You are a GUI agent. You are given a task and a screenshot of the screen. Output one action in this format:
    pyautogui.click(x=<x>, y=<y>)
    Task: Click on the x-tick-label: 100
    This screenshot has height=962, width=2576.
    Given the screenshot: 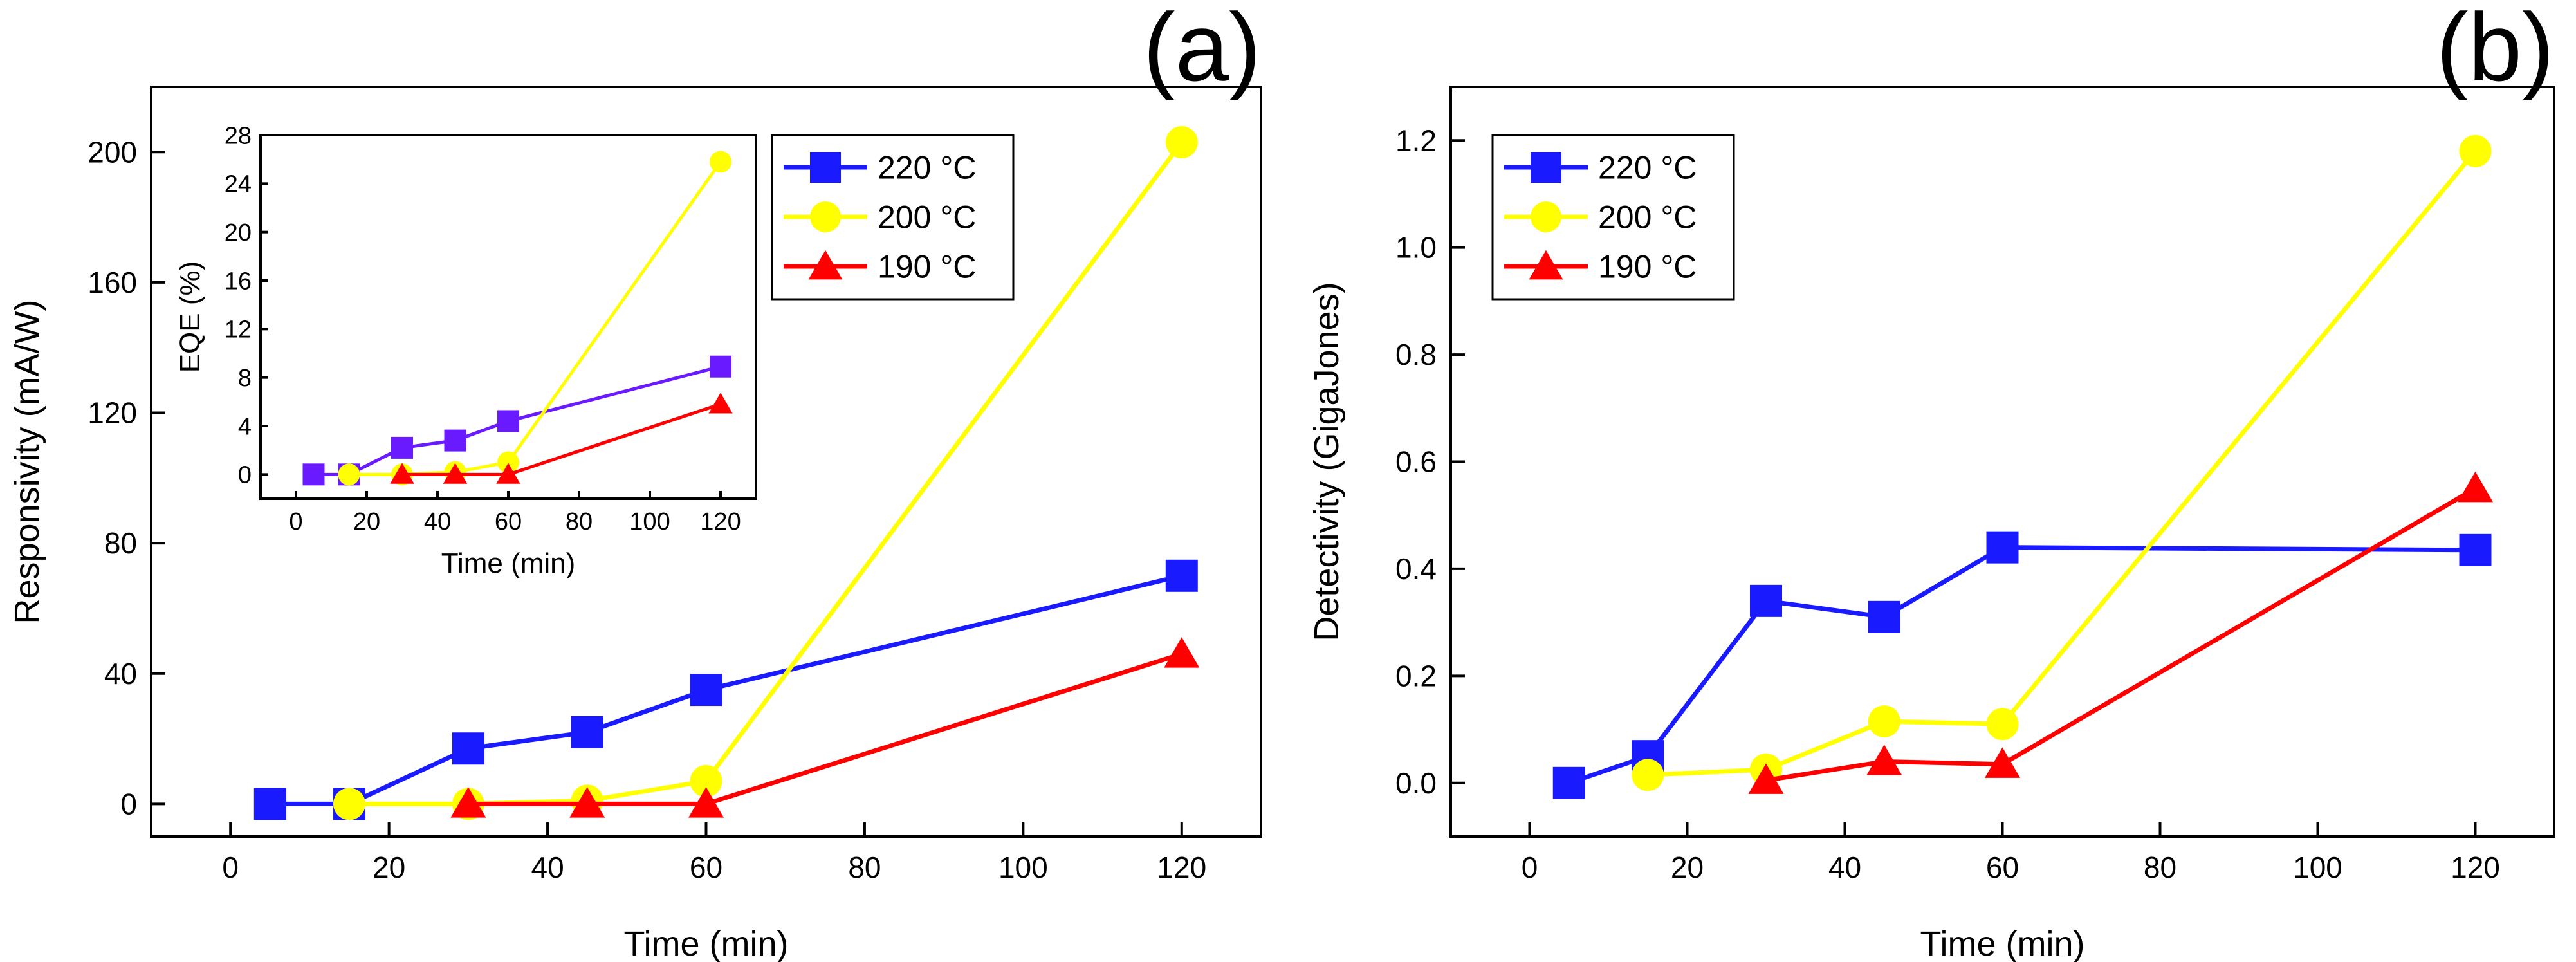 What is the action you would take?
    pyautogui.click(x=649, y=521)
    